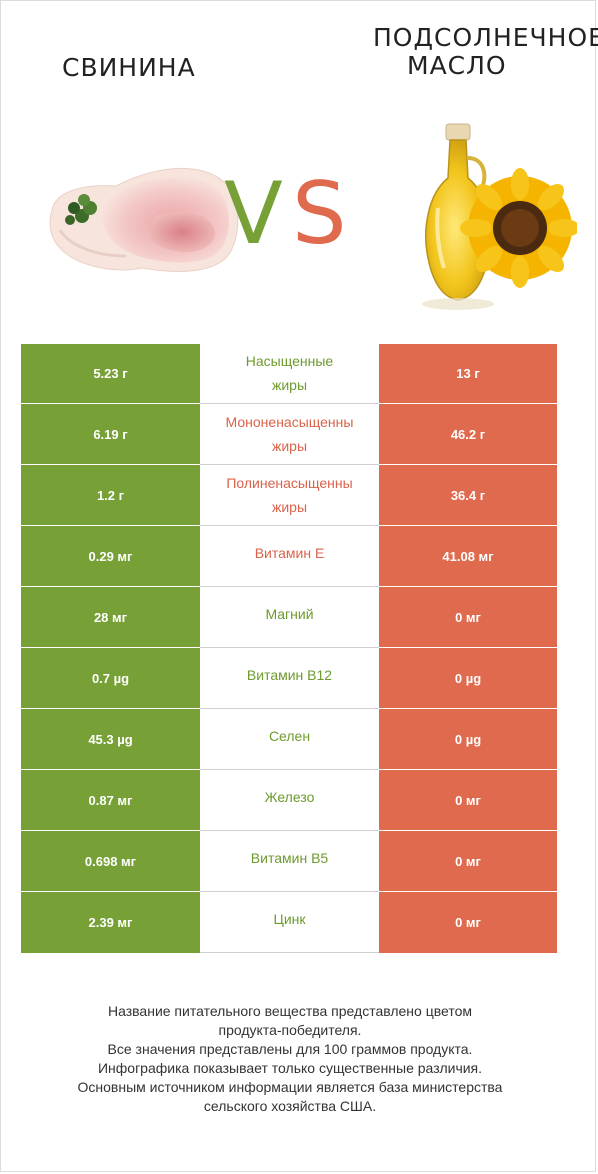 This screenshot has width=598, height=1174. I want to click on table-row: 2.39 мг Цинк 0 мг, so click(289, 922).